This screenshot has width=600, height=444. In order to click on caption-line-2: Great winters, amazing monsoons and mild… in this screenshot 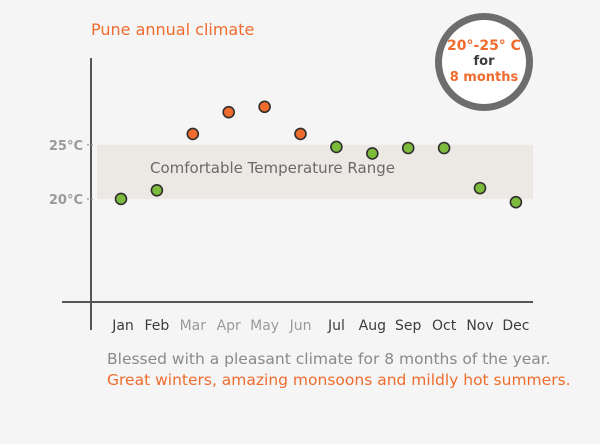, I will do `click(339, 380)`.